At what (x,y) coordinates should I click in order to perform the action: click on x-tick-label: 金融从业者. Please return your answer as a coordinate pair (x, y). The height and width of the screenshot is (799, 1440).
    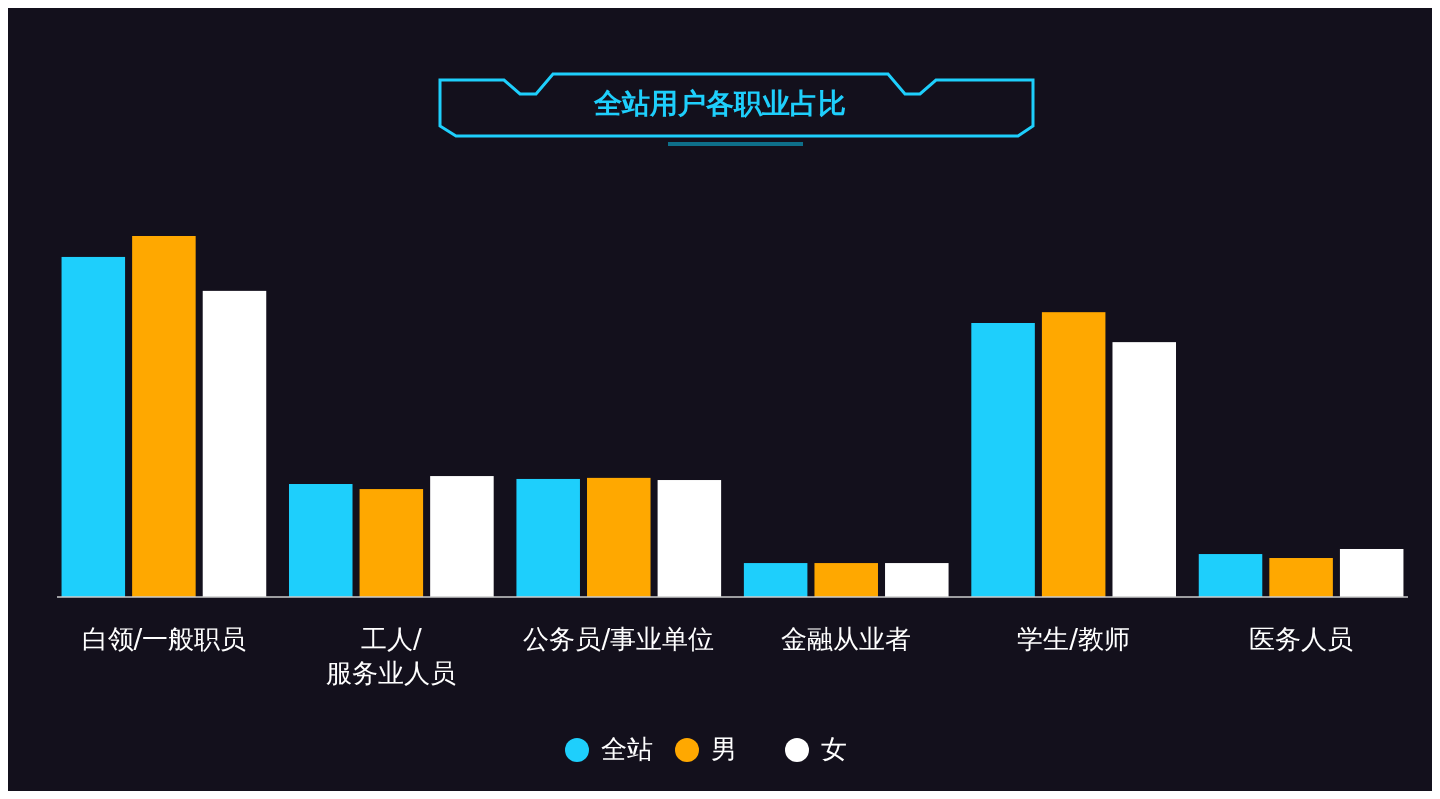
    Looking at the image, I should click on (846, 639).